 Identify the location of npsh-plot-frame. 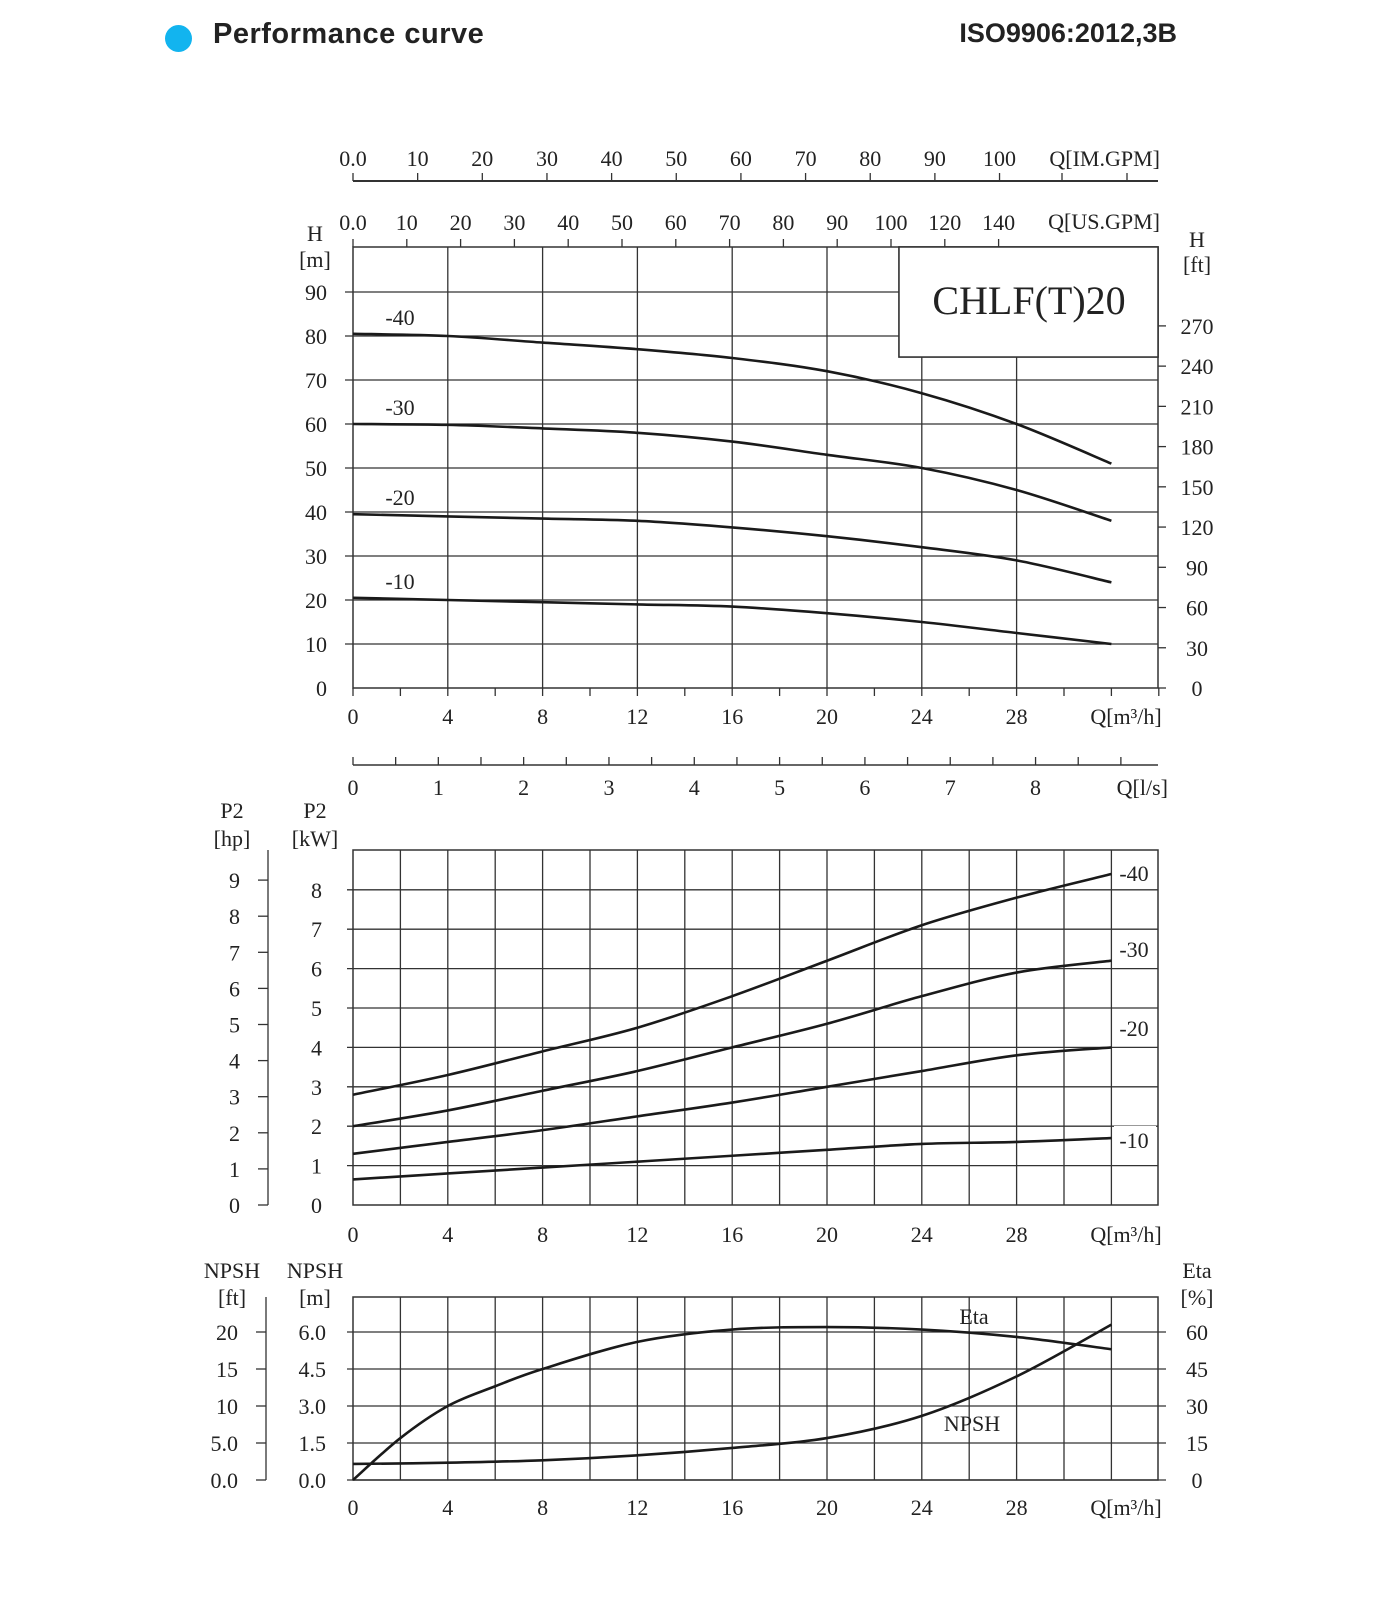
(755, 1388).